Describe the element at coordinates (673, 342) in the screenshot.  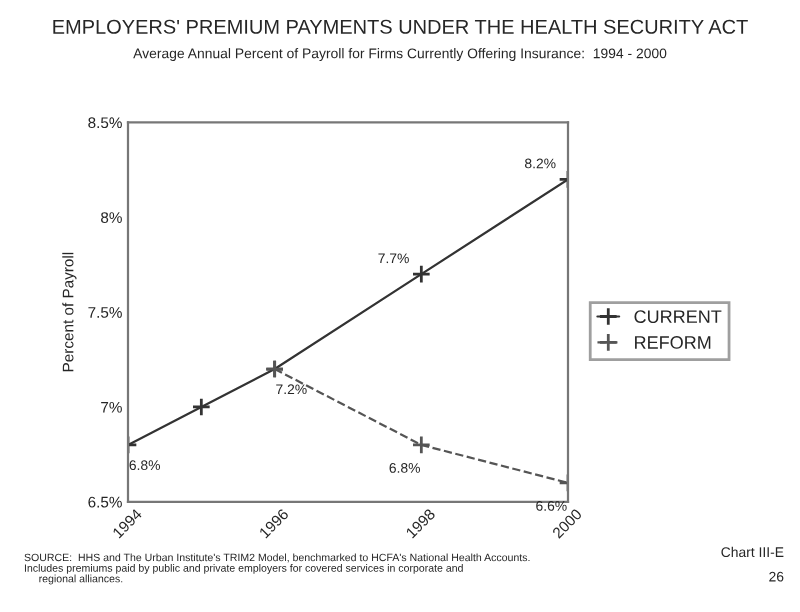
I see `legend-label: REFORM` at that location.